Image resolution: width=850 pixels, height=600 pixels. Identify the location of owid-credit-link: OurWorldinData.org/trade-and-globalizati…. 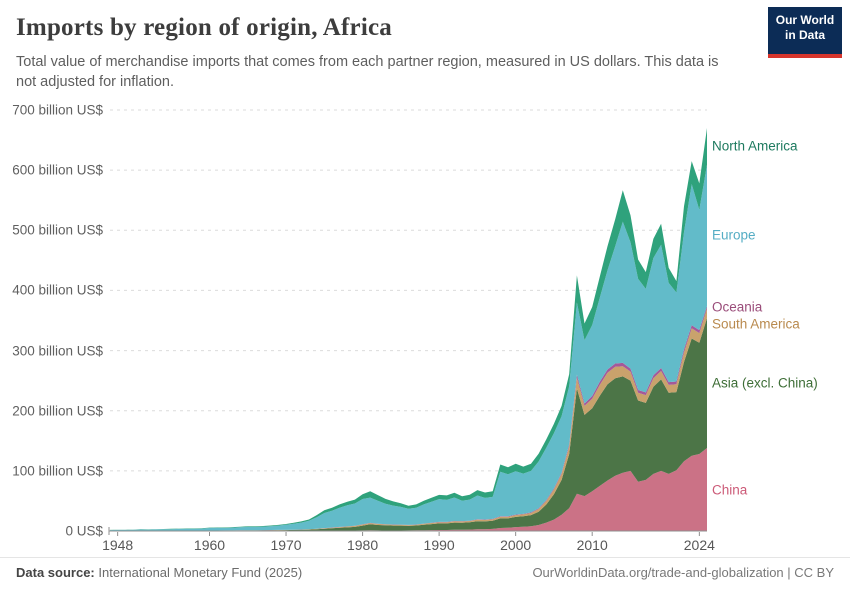
(683, 572).